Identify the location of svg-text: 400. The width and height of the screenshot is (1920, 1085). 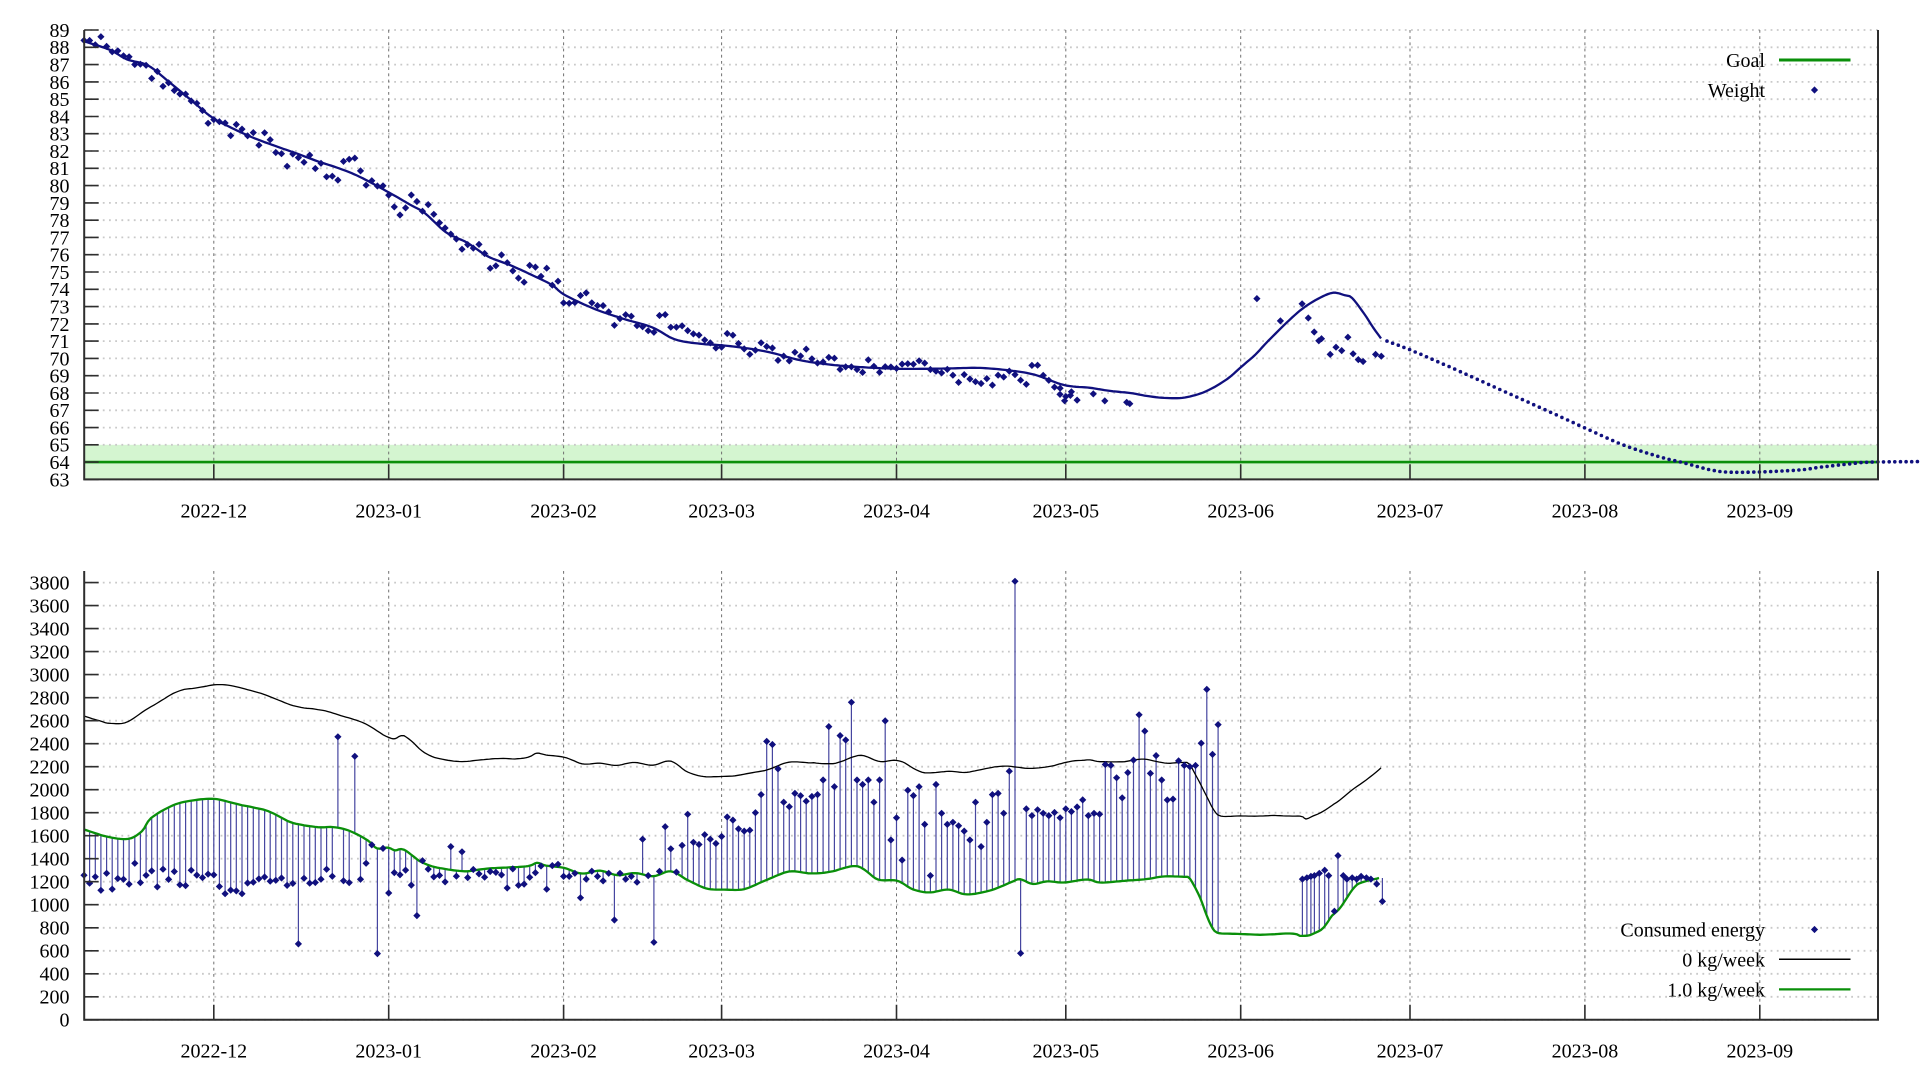
(55, 975).